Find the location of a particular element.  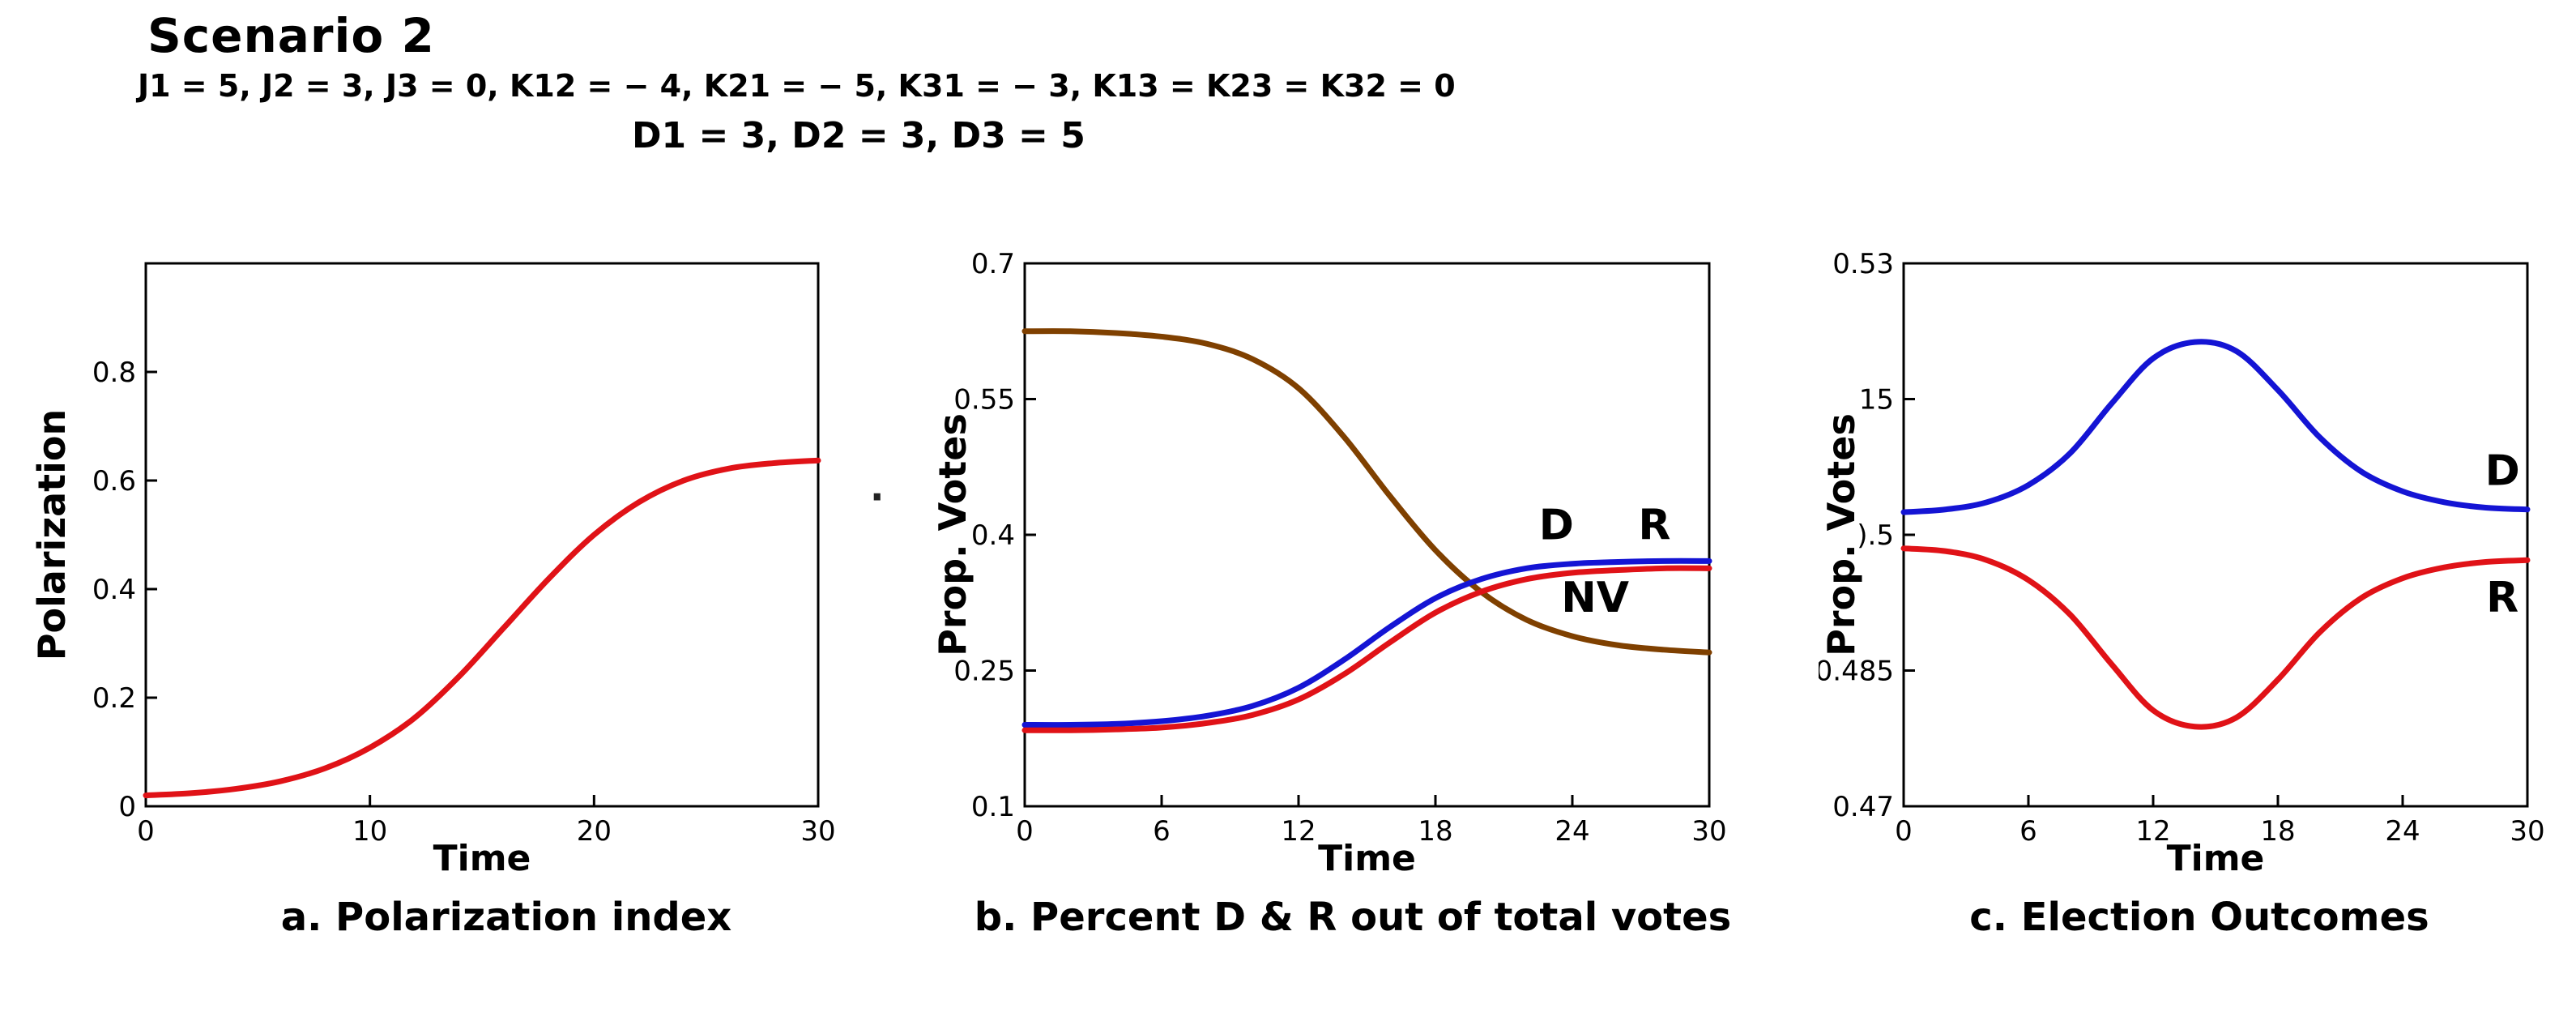

plot-border is located at coordinates (482, 535).